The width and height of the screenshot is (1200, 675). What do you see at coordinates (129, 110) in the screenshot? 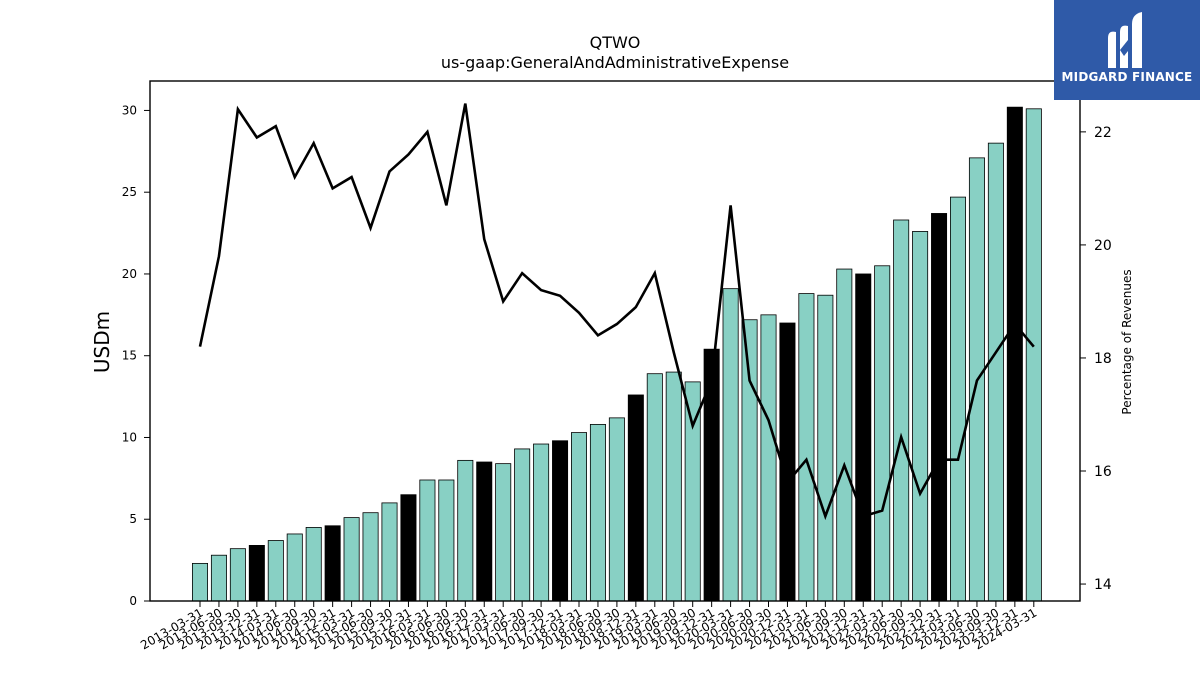
I see `y-tick-label: 30` at bounding box center [129, 110].